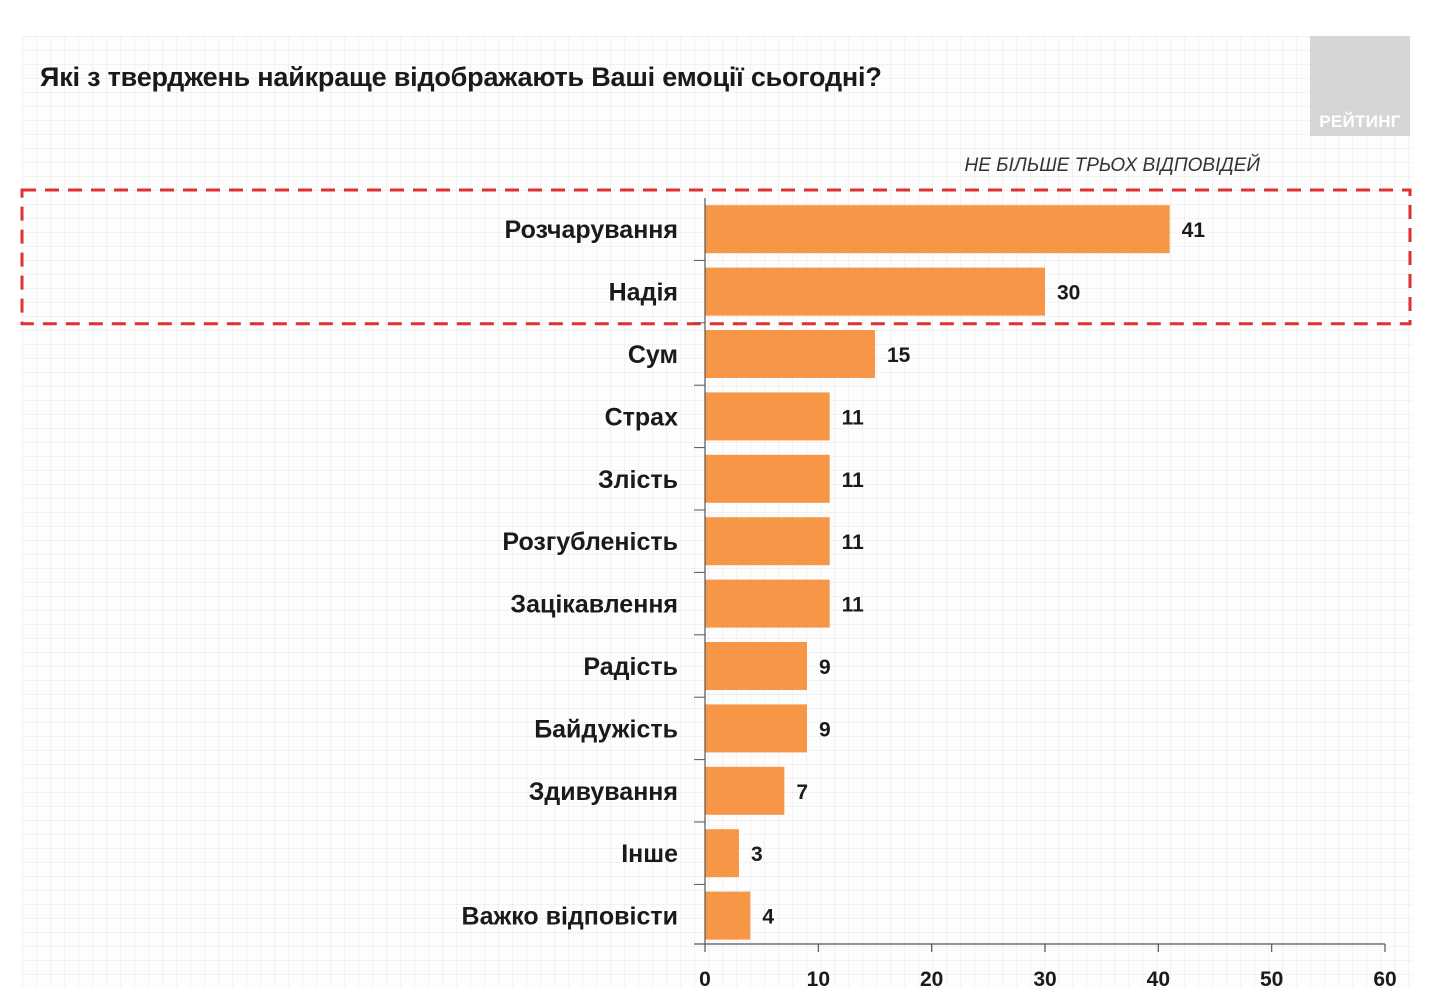 This screenshot has width=1438, height=1004. Describe the element at coordinates (1271, 979) in the screenshot. I see `x-tick-label: 50` at that location.